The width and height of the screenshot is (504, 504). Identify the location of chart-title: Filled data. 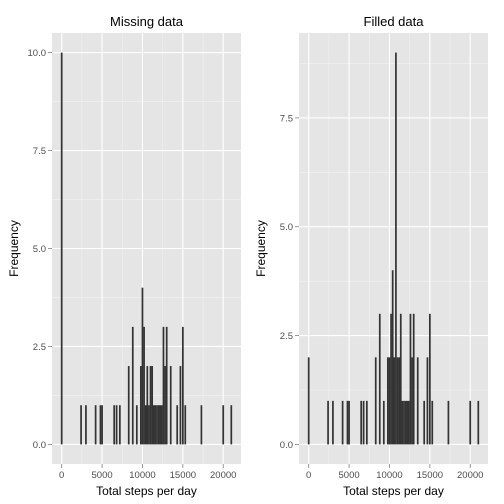
(394, 21).